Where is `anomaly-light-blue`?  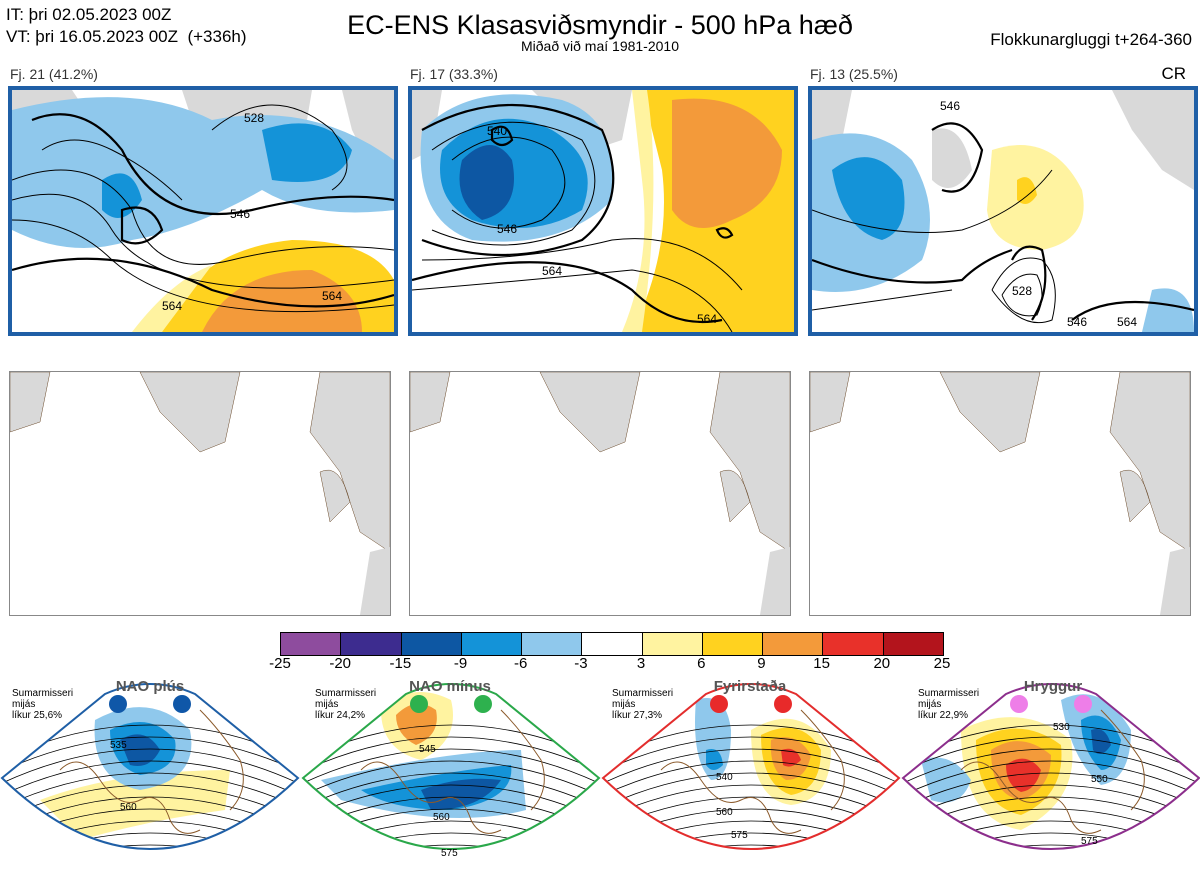 anomaly-light-blue is located at coordinates (203, 172).